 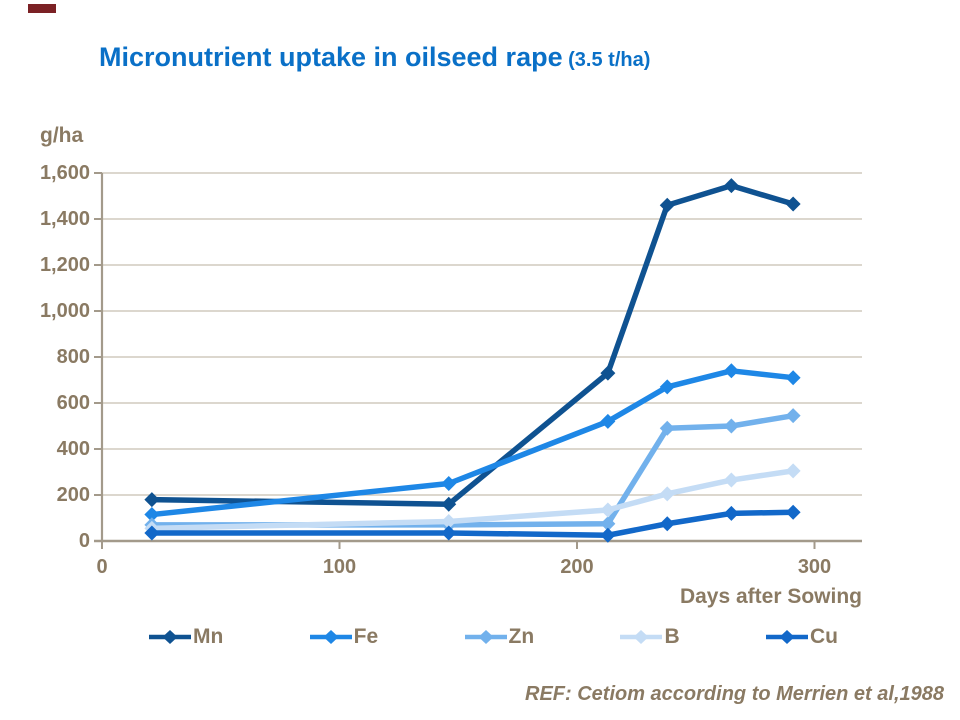 I want to click on x-axis-title: Days after Sowing, so click(x=770, y=596).